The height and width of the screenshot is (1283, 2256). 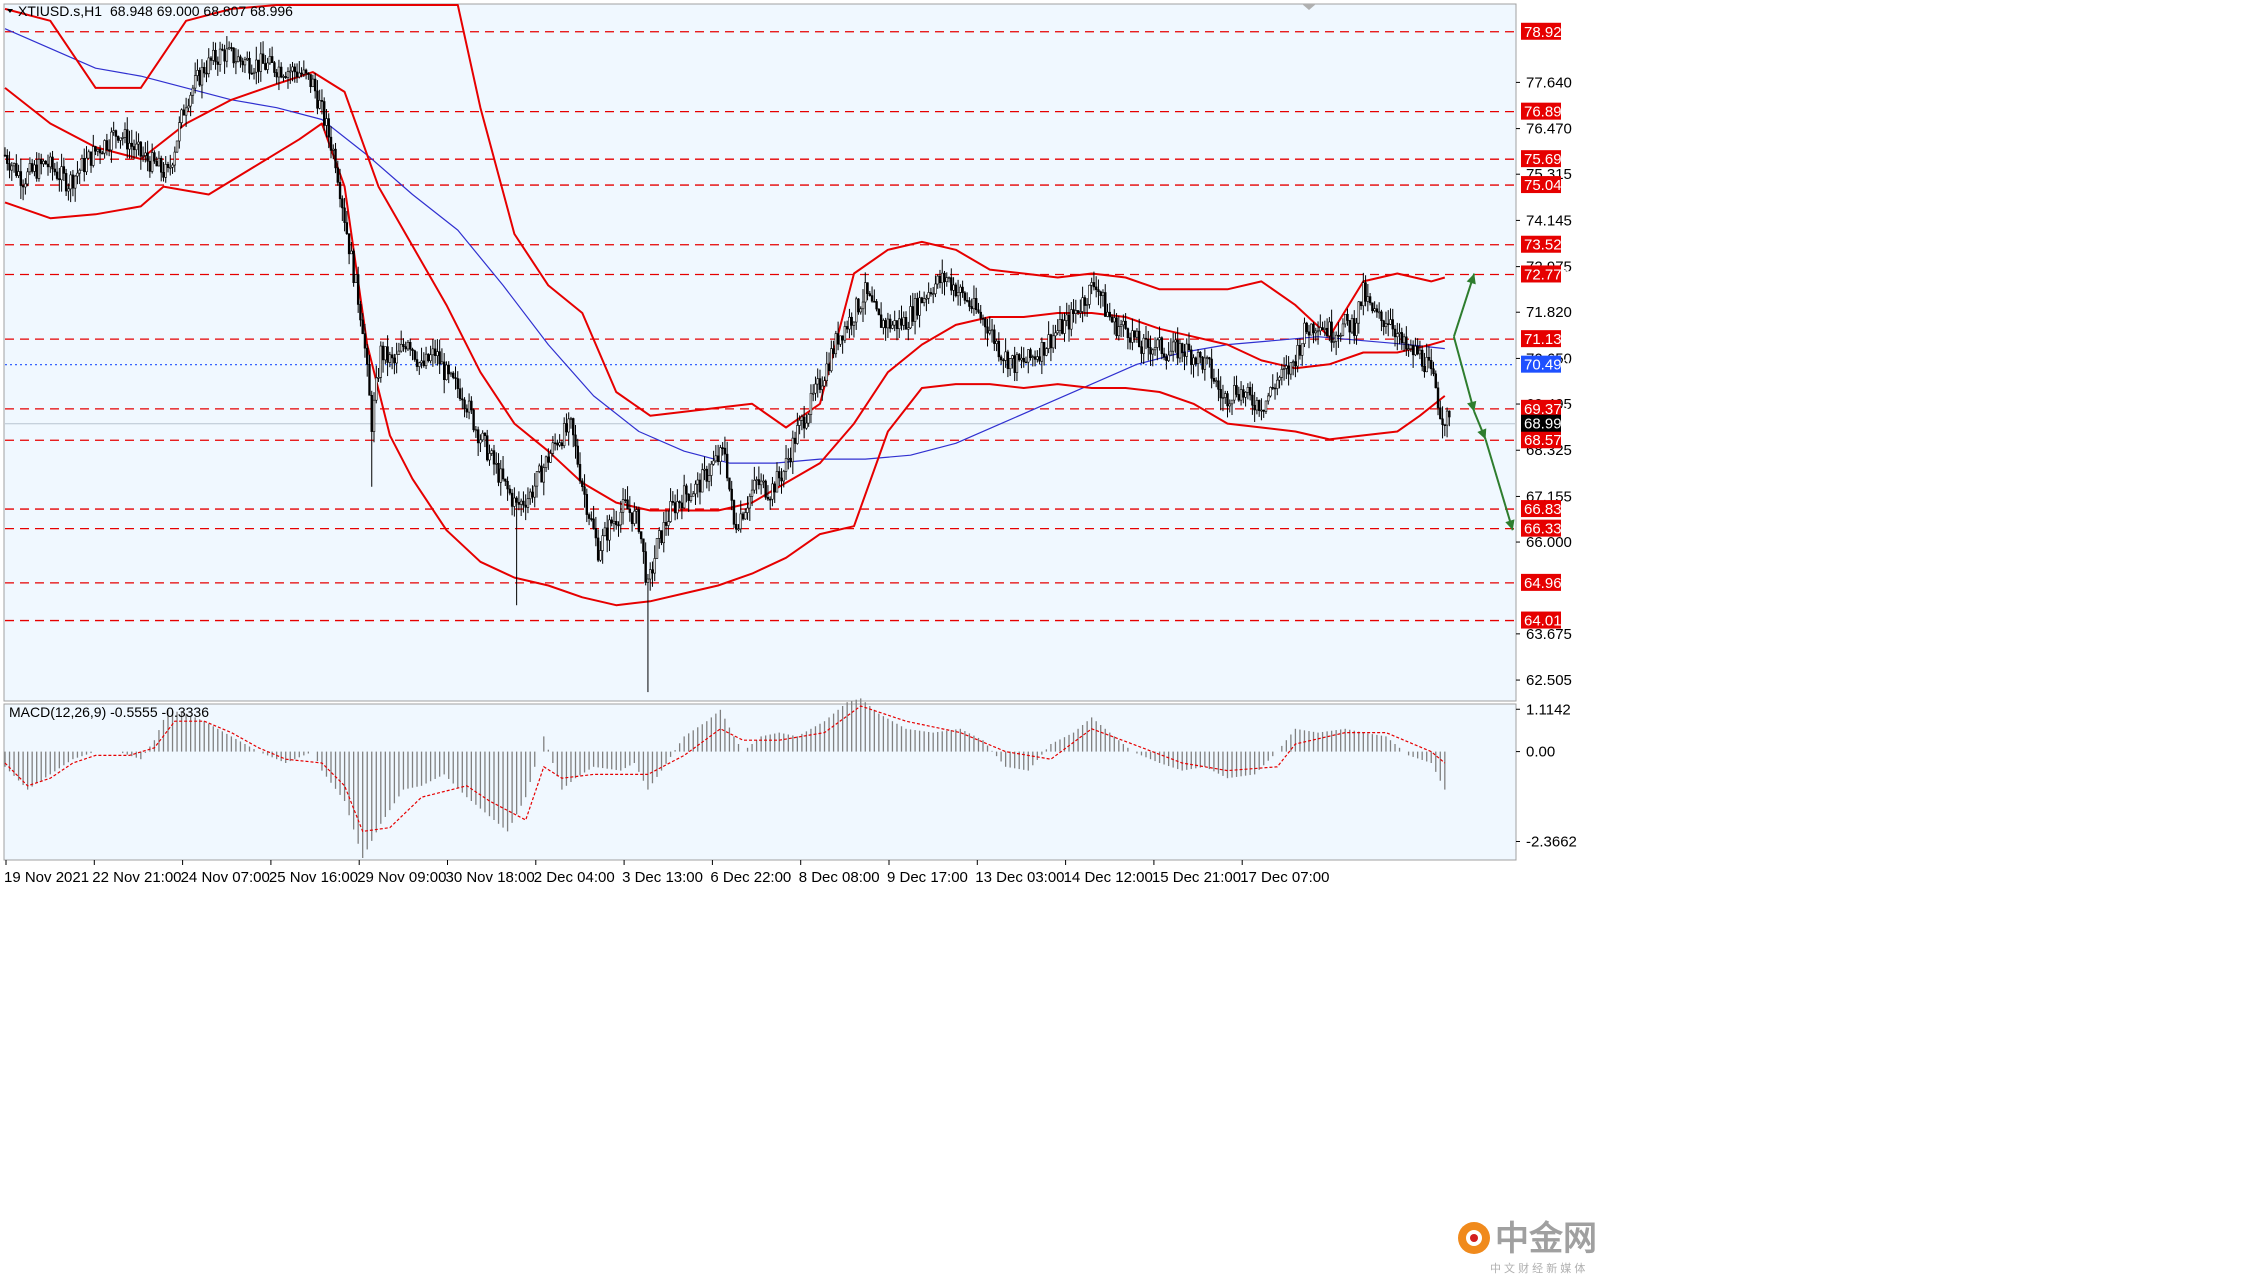 I want to click on x-tick-label-1: 22 Nov 21:00, so click(x=136, y=877).